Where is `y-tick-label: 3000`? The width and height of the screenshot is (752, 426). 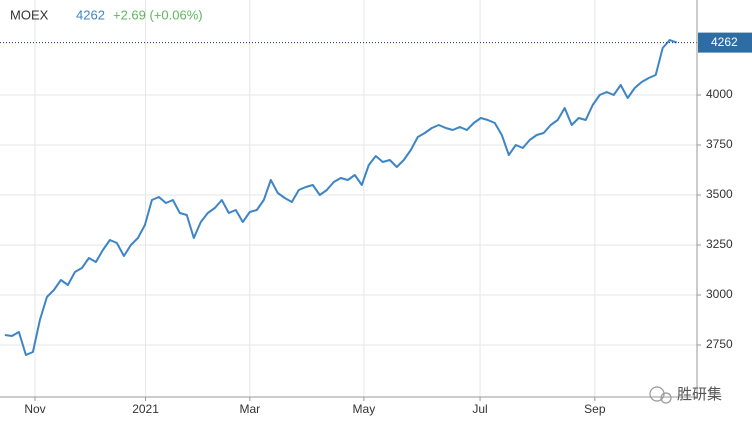
y-tick-label: 3000 is located at coordinates (719, 294).